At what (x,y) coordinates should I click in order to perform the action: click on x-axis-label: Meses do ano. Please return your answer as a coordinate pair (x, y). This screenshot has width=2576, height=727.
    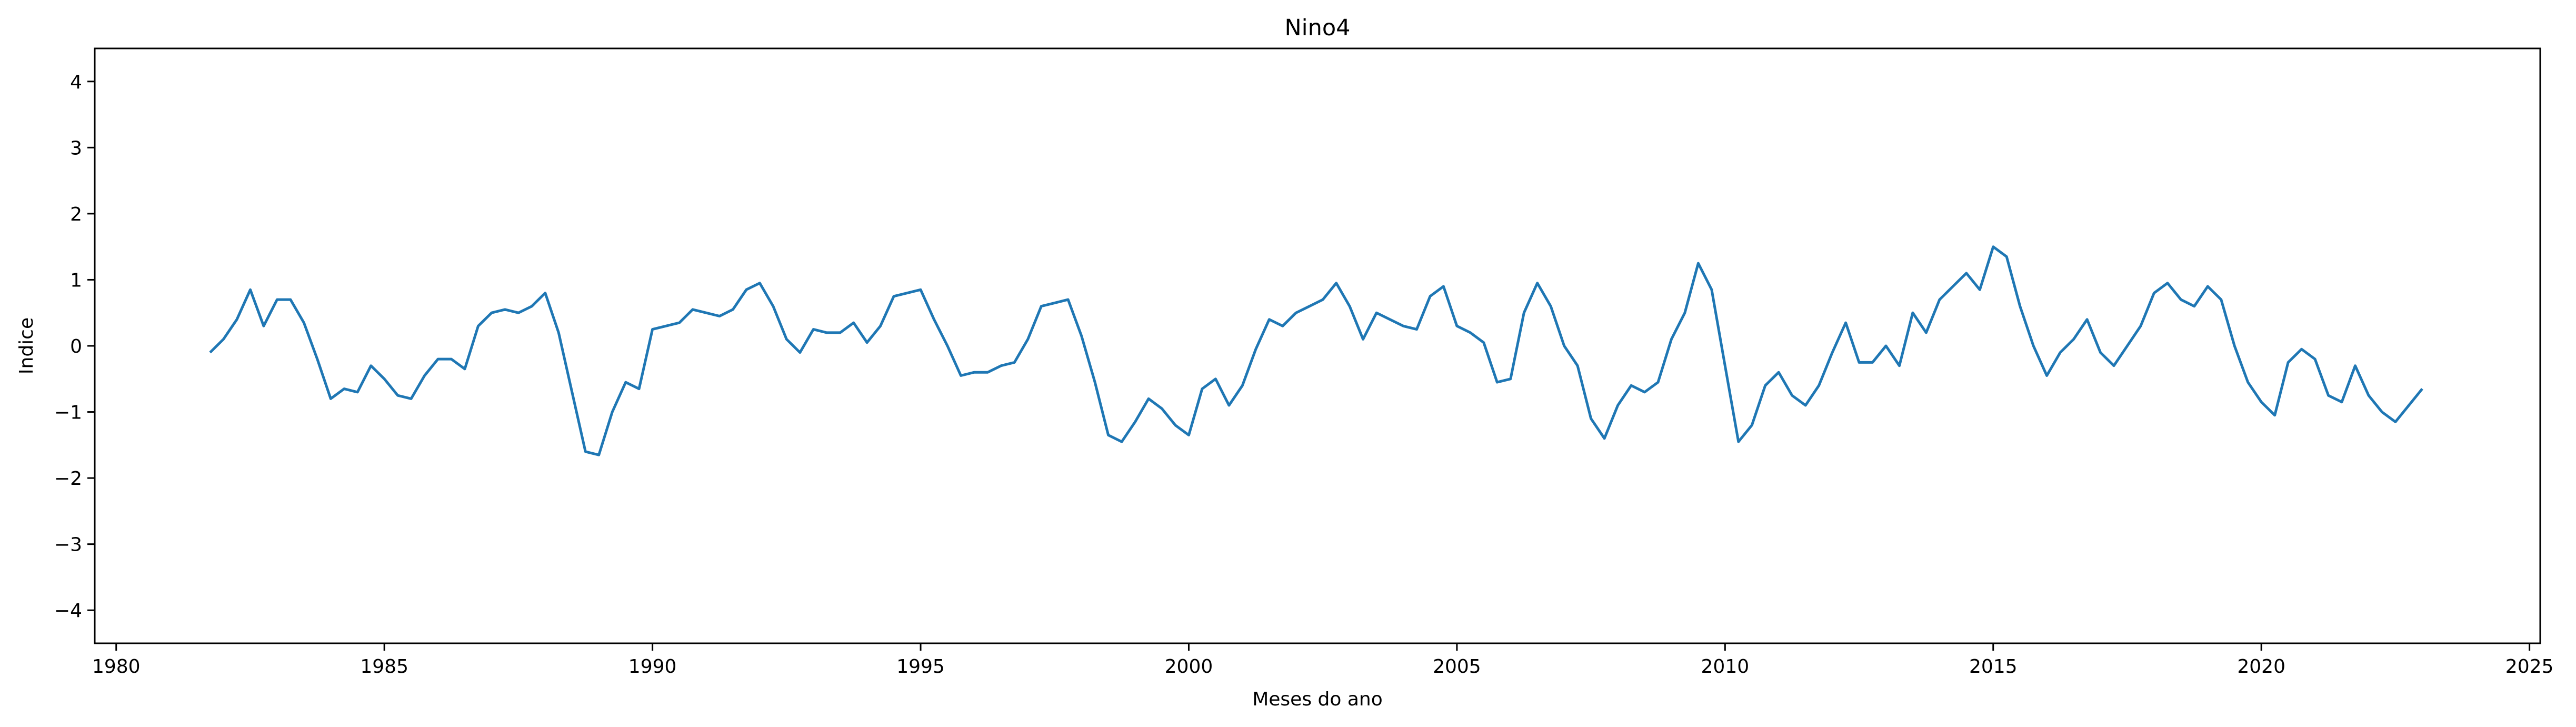
    Looking at the image, I should click on (1318, 699).